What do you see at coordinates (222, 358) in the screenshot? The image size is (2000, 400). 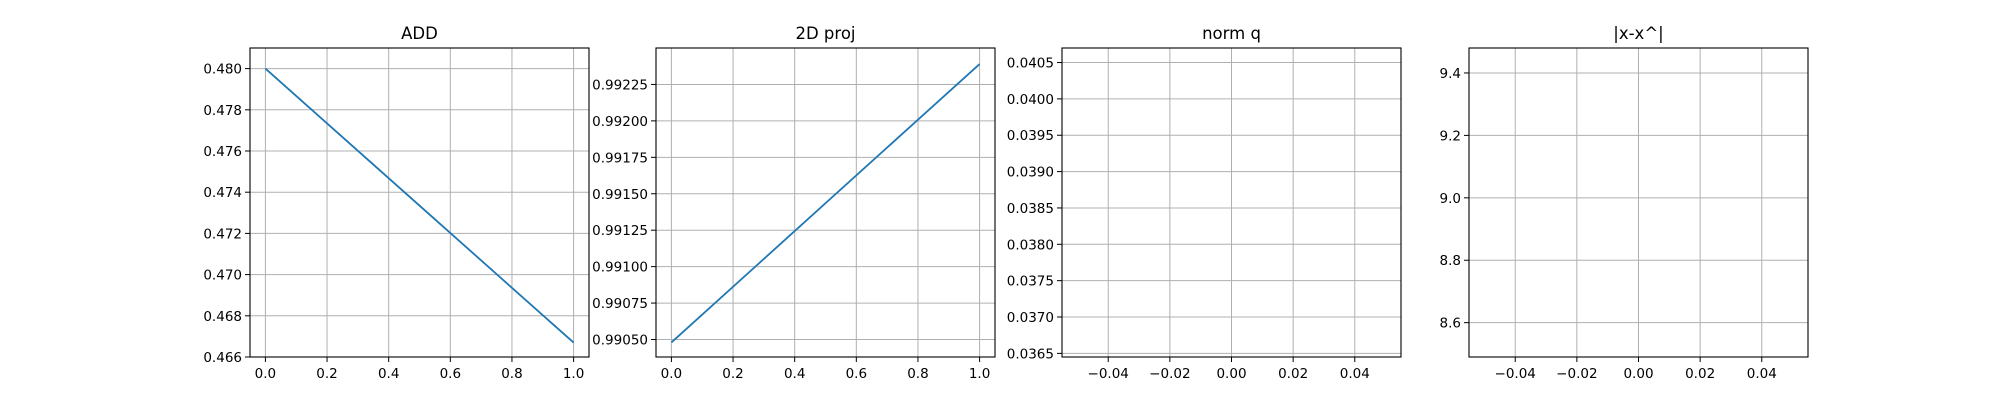 I see `y-tick-label: 0.466` at bounding box center [222, 358].